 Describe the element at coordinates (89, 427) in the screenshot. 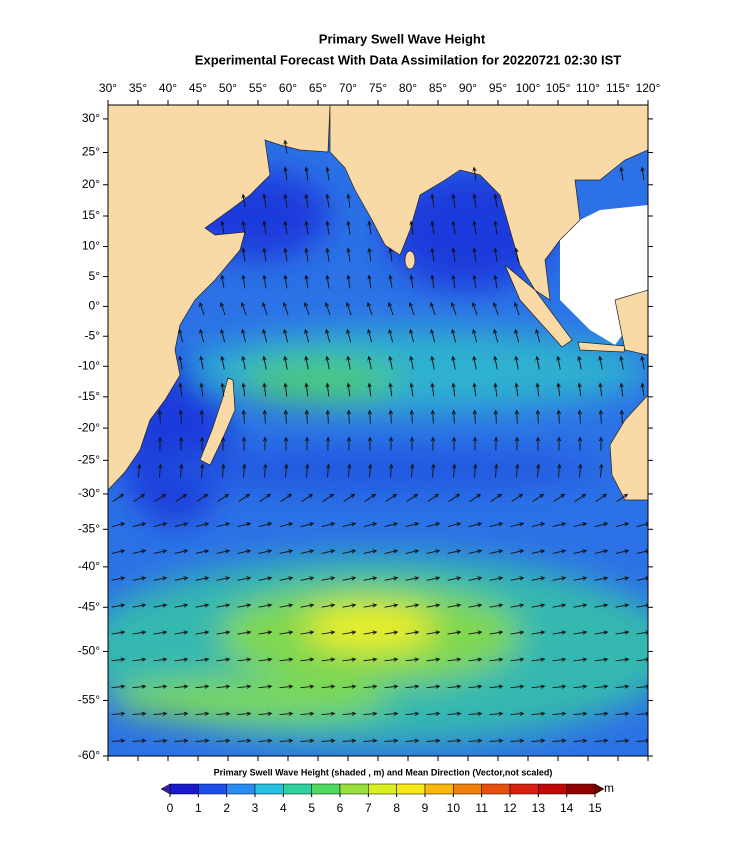

I see `y-tick-label: -20°` at that location.